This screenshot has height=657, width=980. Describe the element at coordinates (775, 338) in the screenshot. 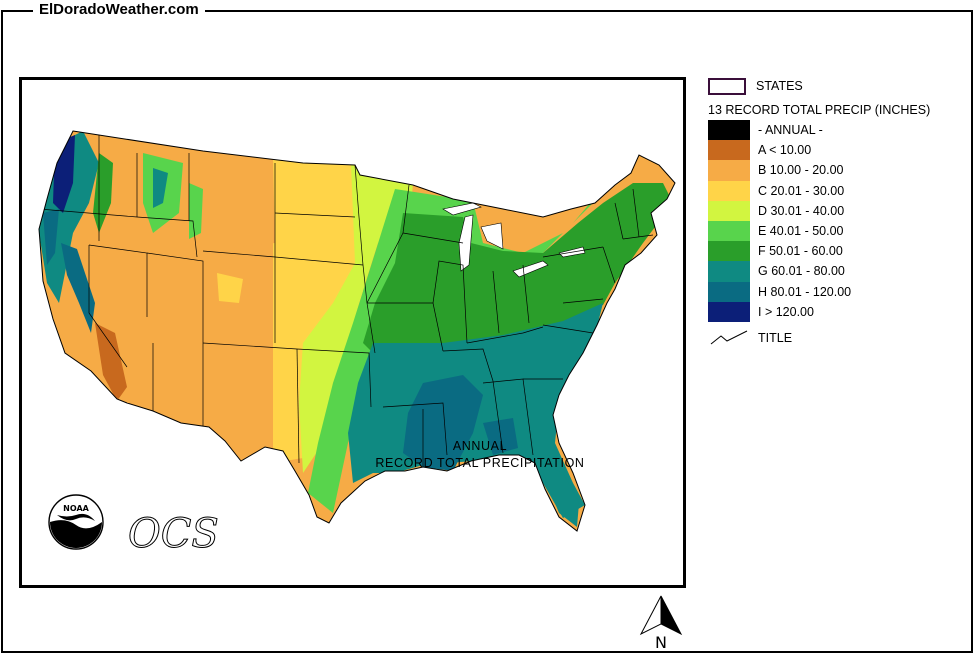

I see `legend-title-label: TITLE` at that location.